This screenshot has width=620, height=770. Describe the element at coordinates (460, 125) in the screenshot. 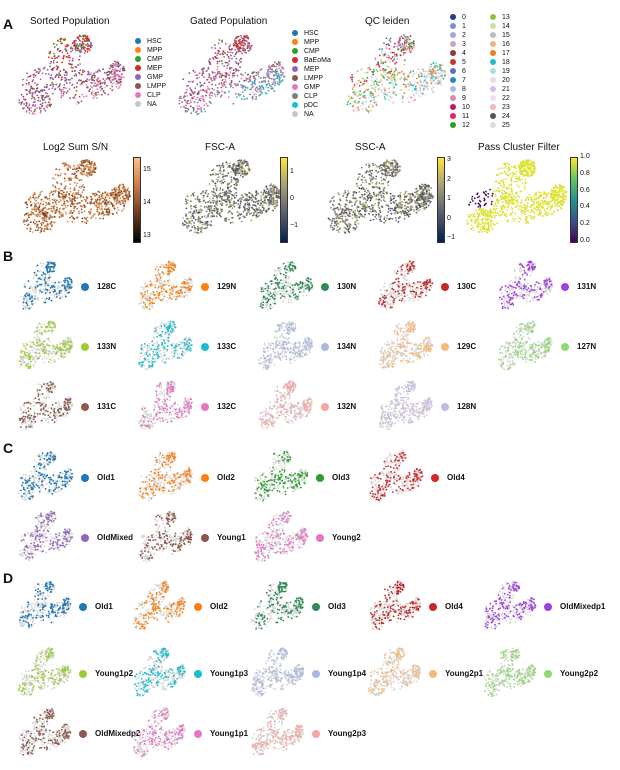

I see `qc-legend-item: 12` at that location.